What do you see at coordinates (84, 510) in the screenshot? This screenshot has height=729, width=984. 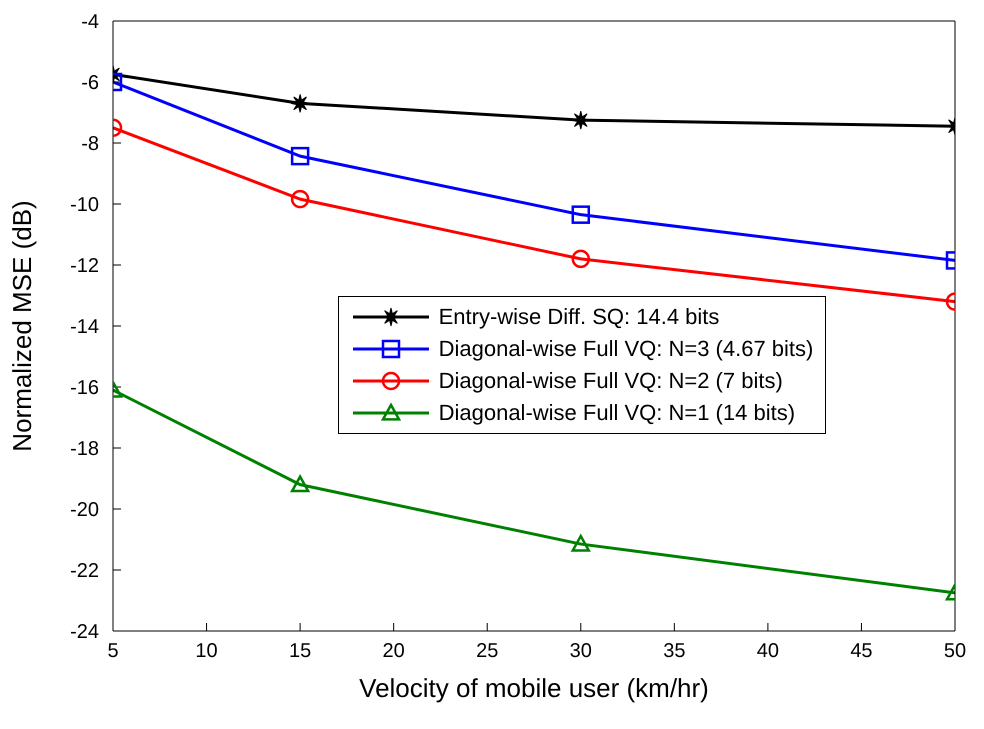 I see `y-tick-label: -20` at bounding box center [84, 510].